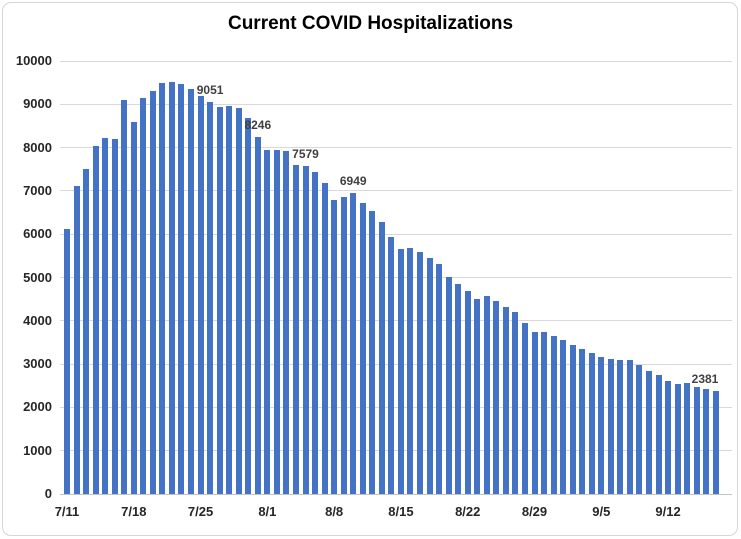 The height and width of the screenshot is (539, 741). What do you see at coordinates (658, 434) in the screenshot?
I see `bar-9/11` at bounding box center [658, 434].